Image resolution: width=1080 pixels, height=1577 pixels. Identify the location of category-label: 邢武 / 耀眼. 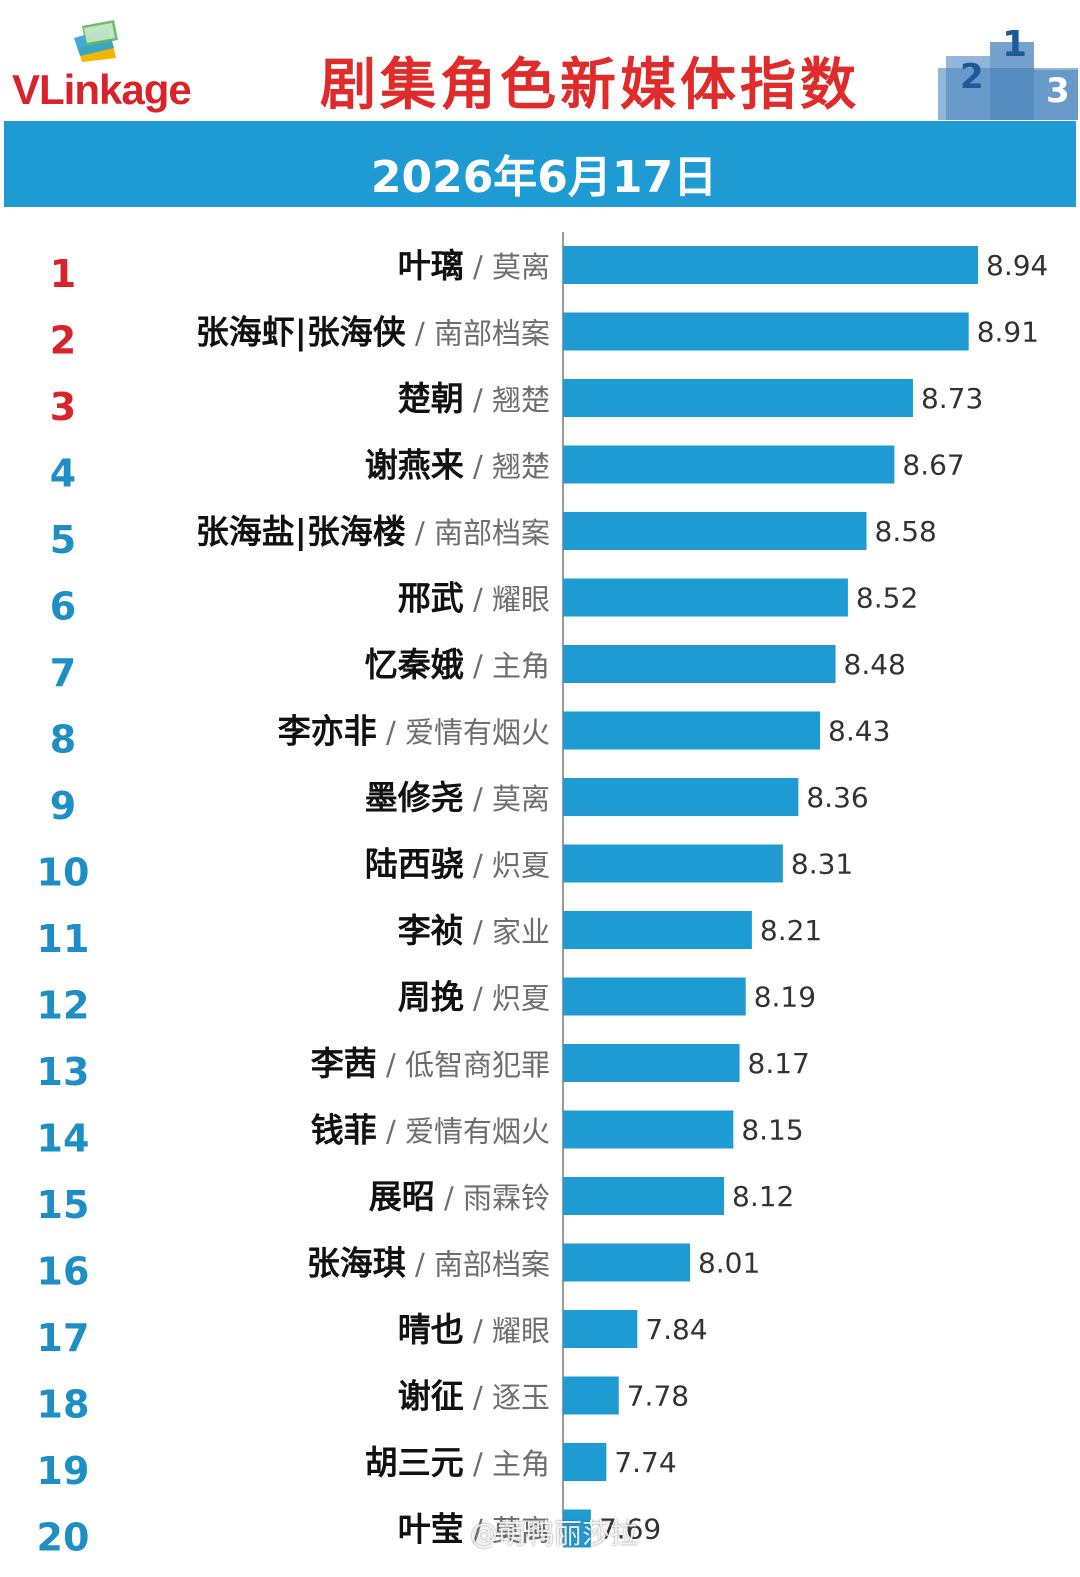
(474, 598).